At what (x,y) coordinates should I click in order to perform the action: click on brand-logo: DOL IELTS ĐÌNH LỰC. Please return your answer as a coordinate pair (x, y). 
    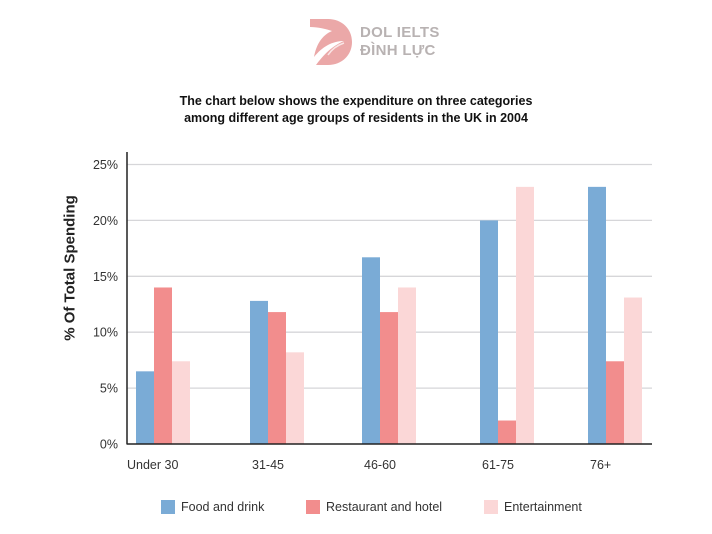
    Looking at the image, I should click on (378, 42).